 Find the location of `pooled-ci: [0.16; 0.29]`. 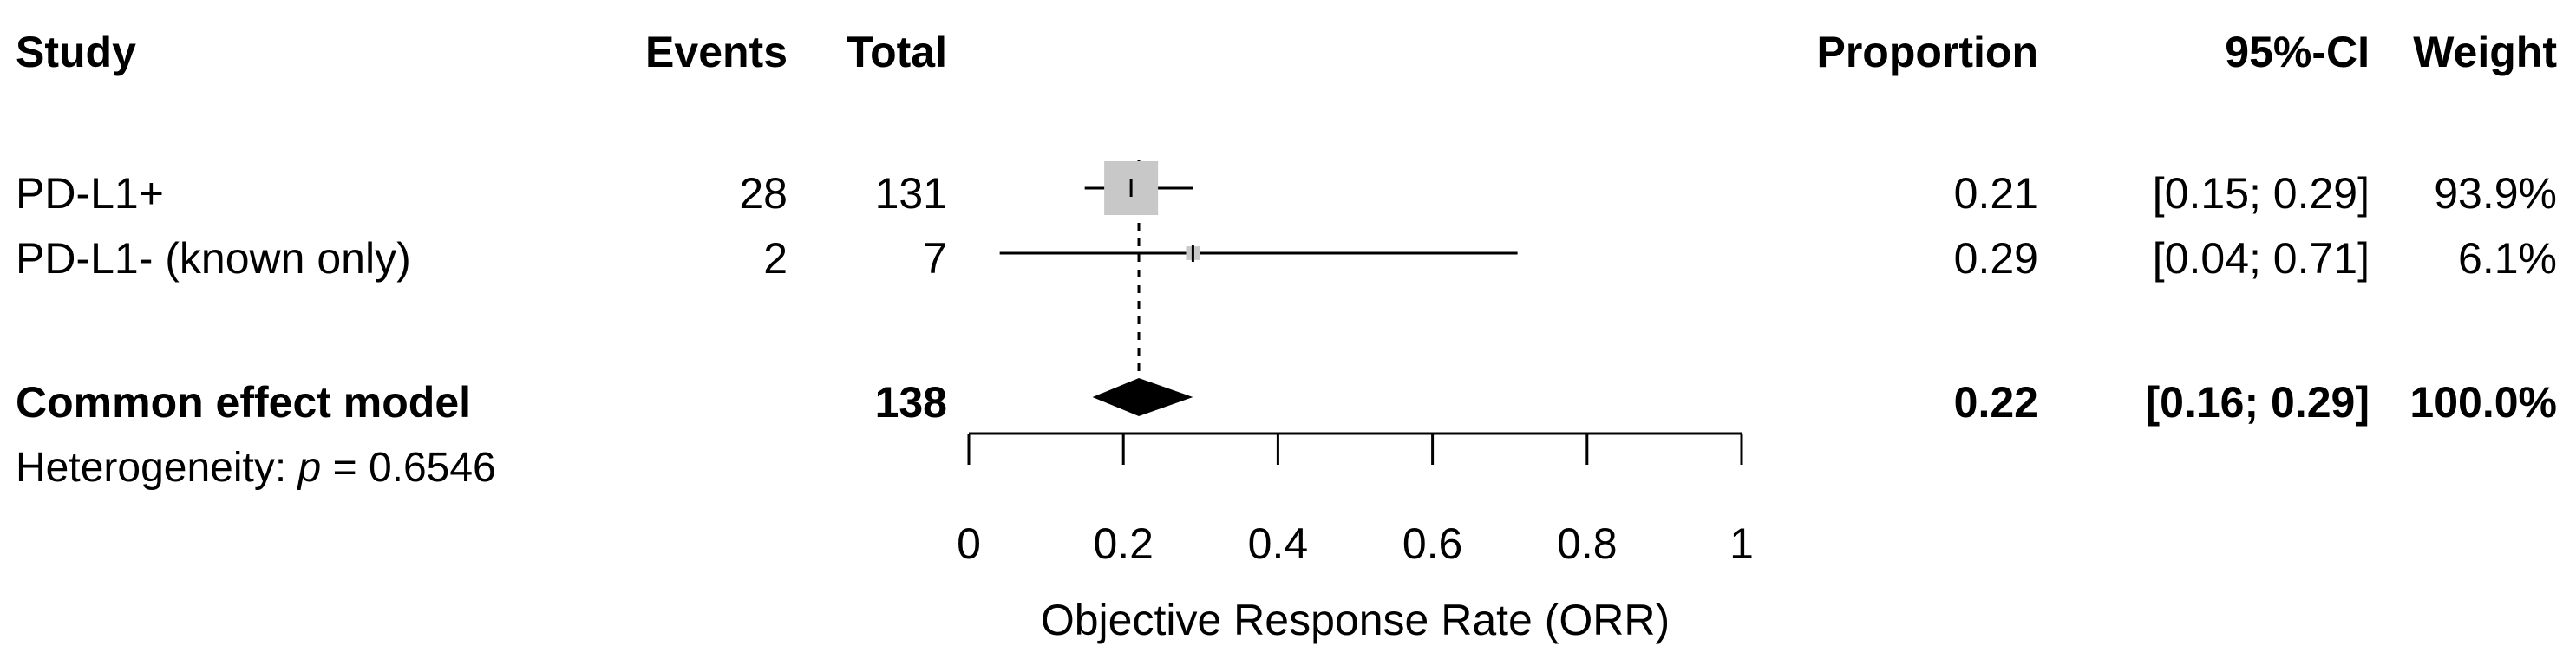

pooled-ci: [0.16; 0.29] is located at coordinates (2257, 402).